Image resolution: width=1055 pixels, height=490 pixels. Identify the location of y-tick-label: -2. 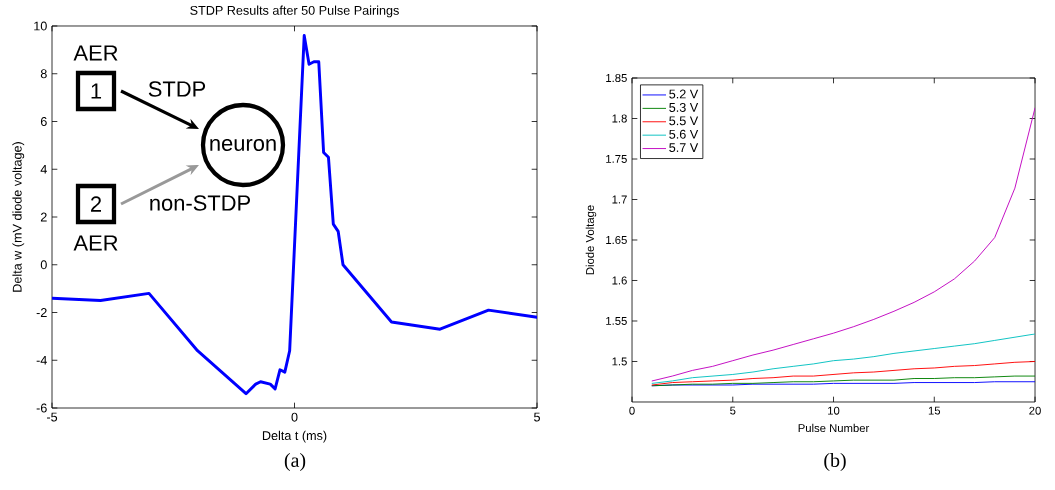
(41, 312).